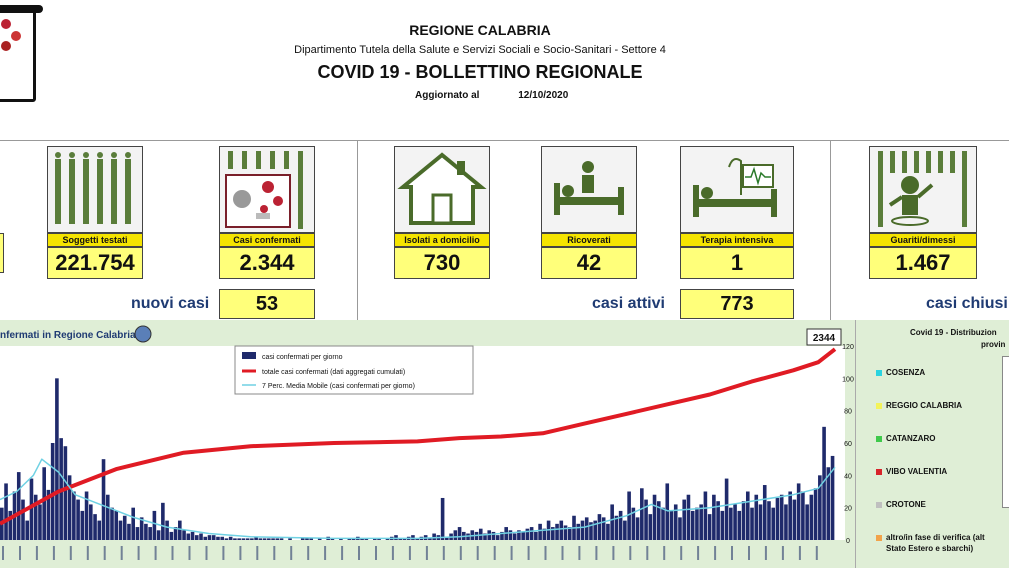 The image size is (1009, 573). What do you see at coordinates (491, 95) in the screenshot?
I see `update-line: Aggiornato al 12/10/2020` at bounding box center [491, 95].